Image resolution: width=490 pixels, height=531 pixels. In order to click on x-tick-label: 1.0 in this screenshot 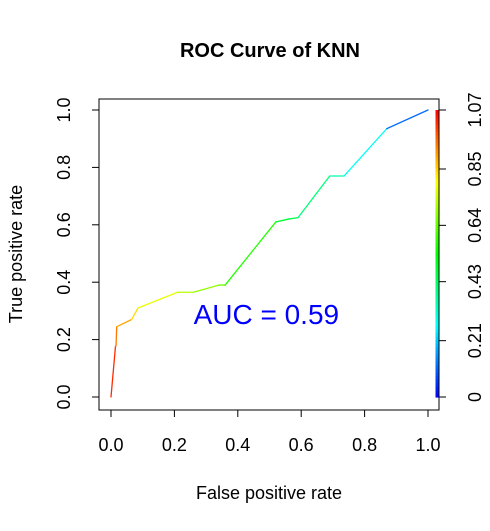, I will do `click(427, 445)`.